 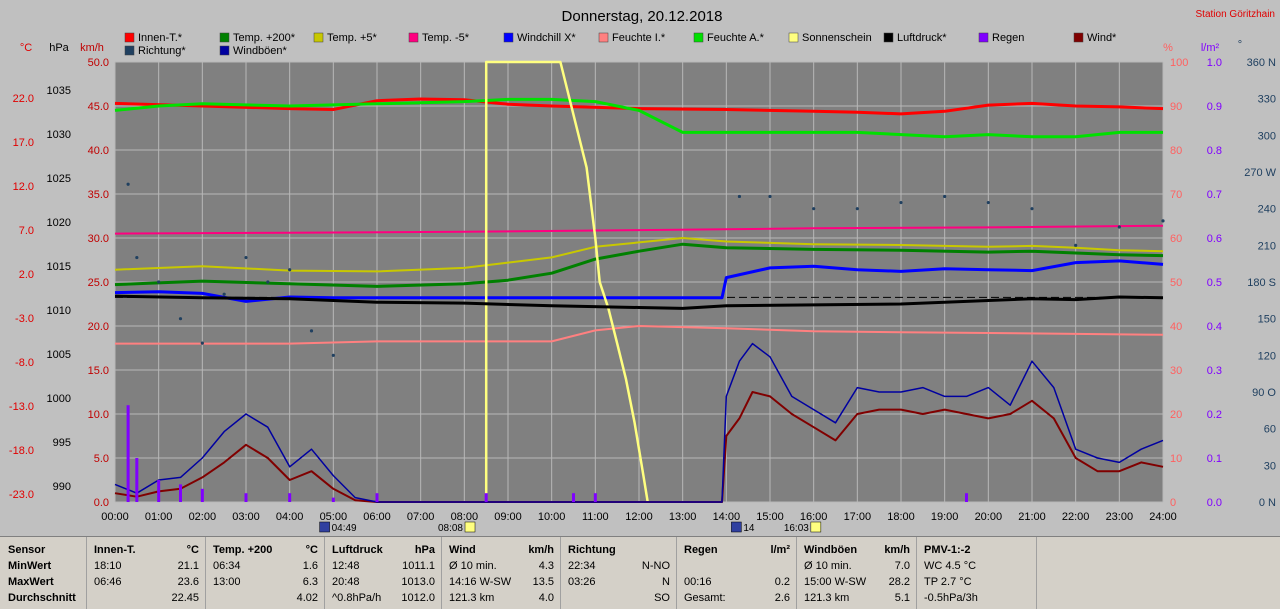 I want to click on stats-column: Temp. +200 °C 06:34 1.6 13:00 6.3 4.02, so click(x=265, y=573).